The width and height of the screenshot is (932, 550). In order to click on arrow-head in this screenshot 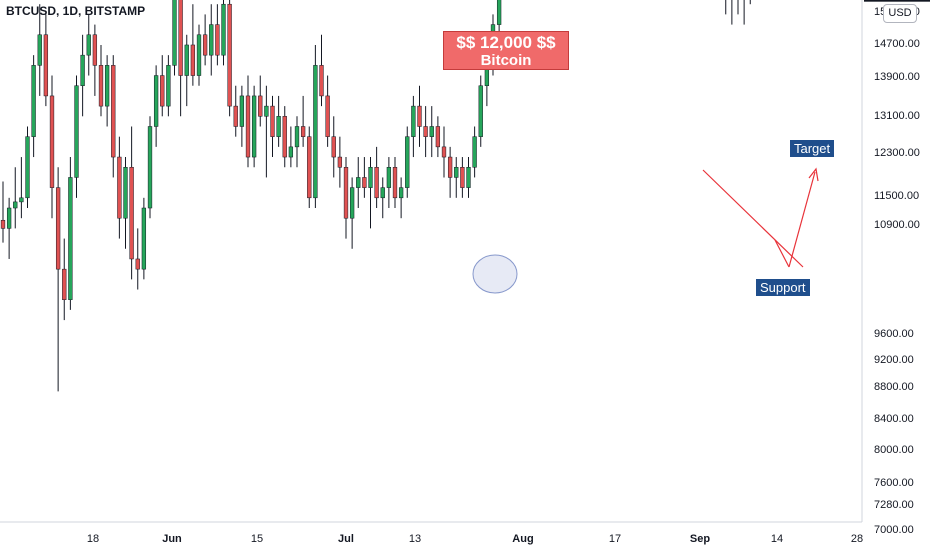, I will do `click(813, 174)`.